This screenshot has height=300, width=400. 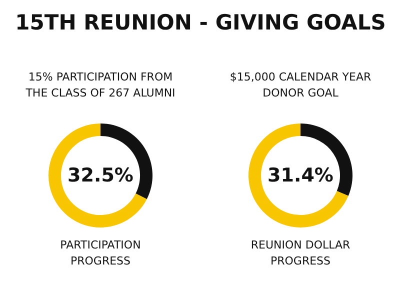 What do you see at coordinates (100, 85) in the screenshot?
I see `chart-subtitle: 15% PARTICIPATION FROM THE CLASS OF 267 ALUMNI` at bounding box center [100, 85].